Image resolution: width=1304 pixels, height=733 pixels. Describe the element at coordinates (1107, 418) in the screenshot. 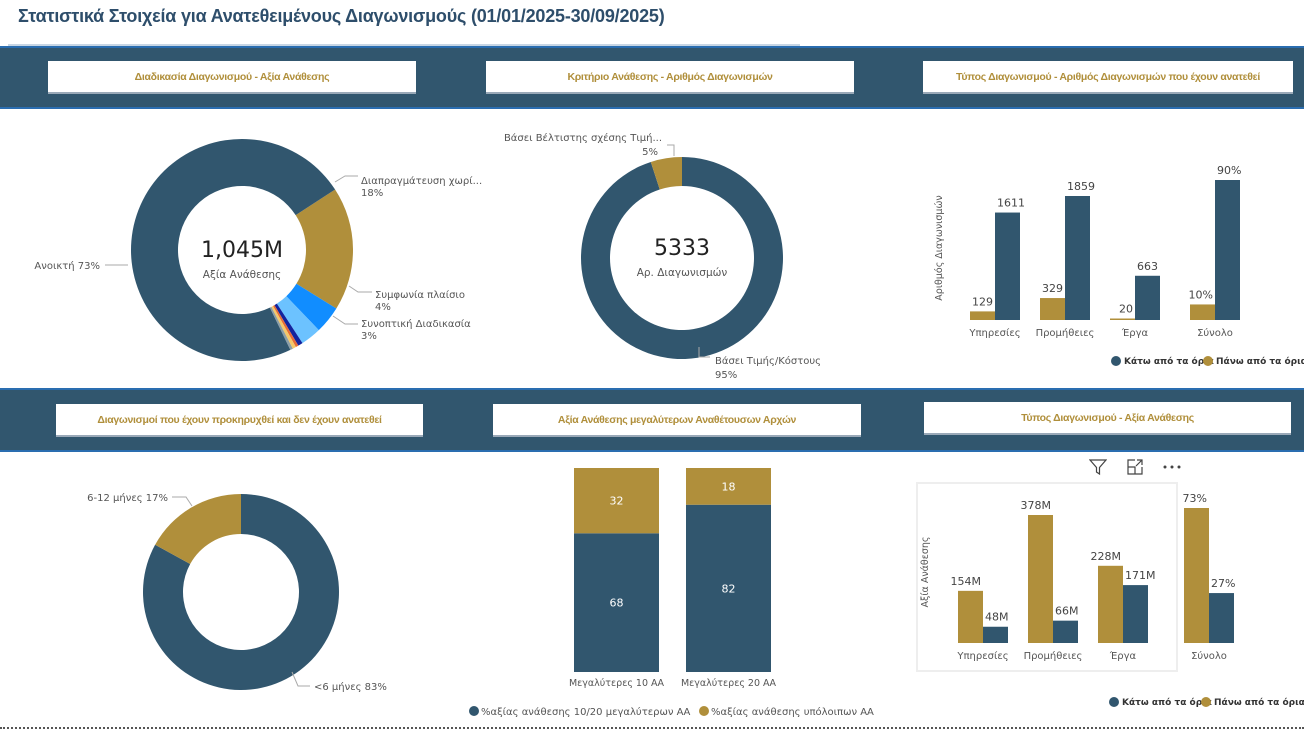

I see `header-type-value: Τύπος Διαγωνισμού - Αξία Ανάθεσης` at that location.